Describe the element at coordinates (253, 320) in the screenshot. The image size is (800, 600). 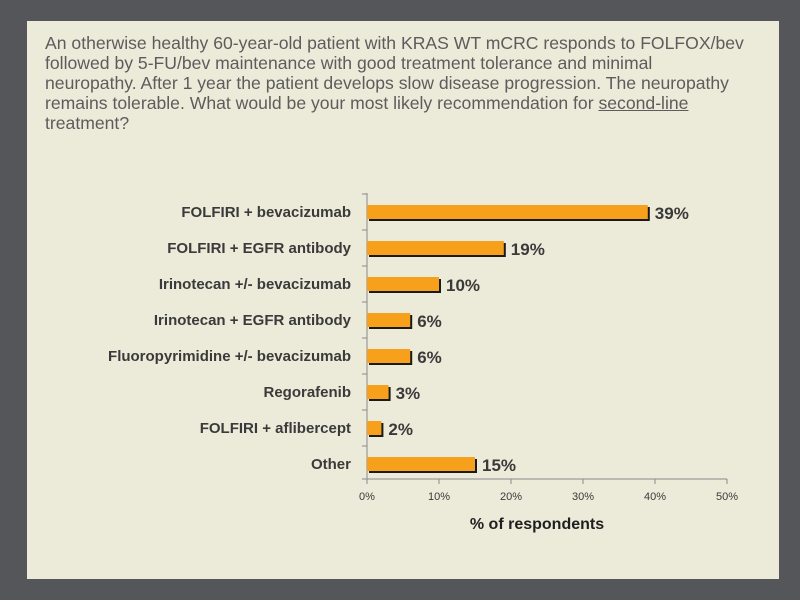
I see `category-label: Irinotecan + EGFR antibody` at that location.